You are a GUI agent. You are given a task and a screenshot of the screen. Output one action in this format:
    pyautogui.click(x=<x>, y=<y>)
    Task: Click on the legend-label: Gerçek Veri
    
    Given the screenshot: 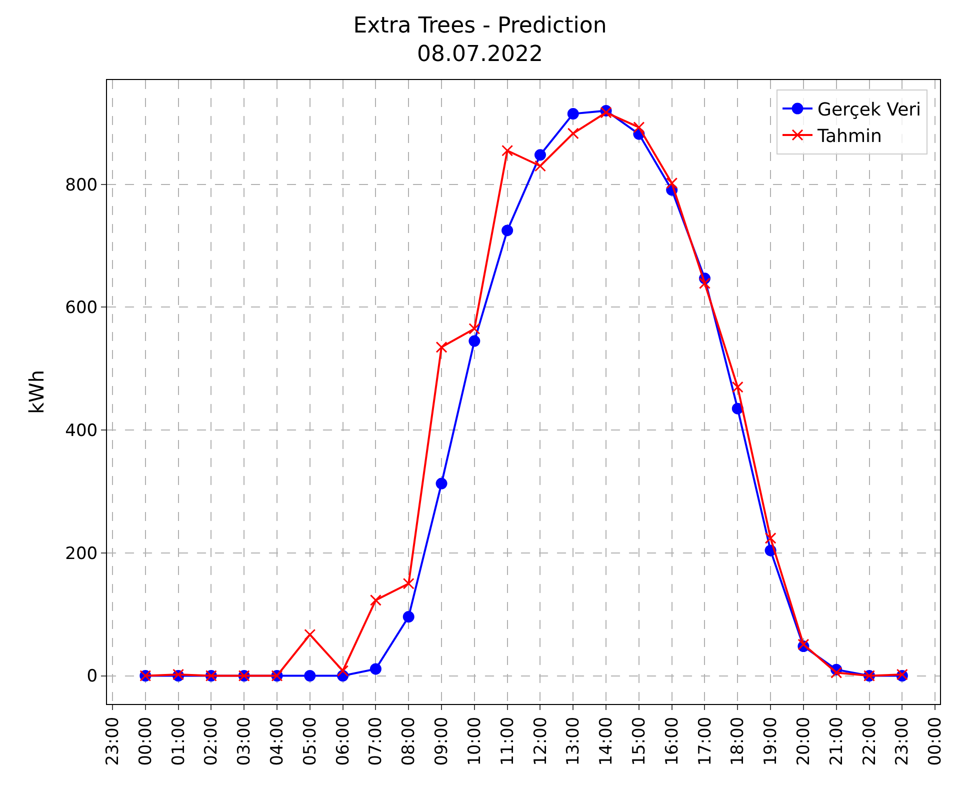 What is the action you would take?
    pyautogui.click(x=870, y=110)
    